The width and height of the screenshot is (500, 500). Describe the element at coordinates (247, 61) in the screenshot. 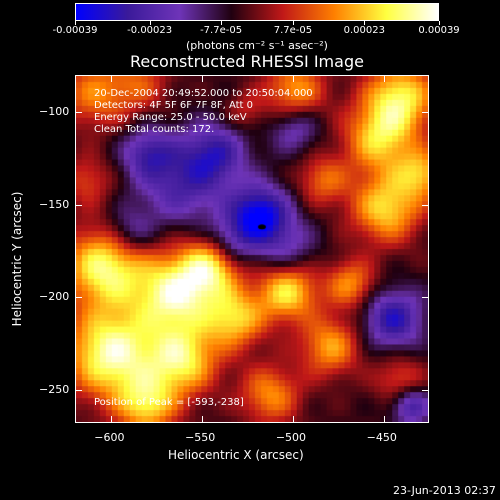

I see `chart-title: Reconstructed RHESSI Image` at that location.